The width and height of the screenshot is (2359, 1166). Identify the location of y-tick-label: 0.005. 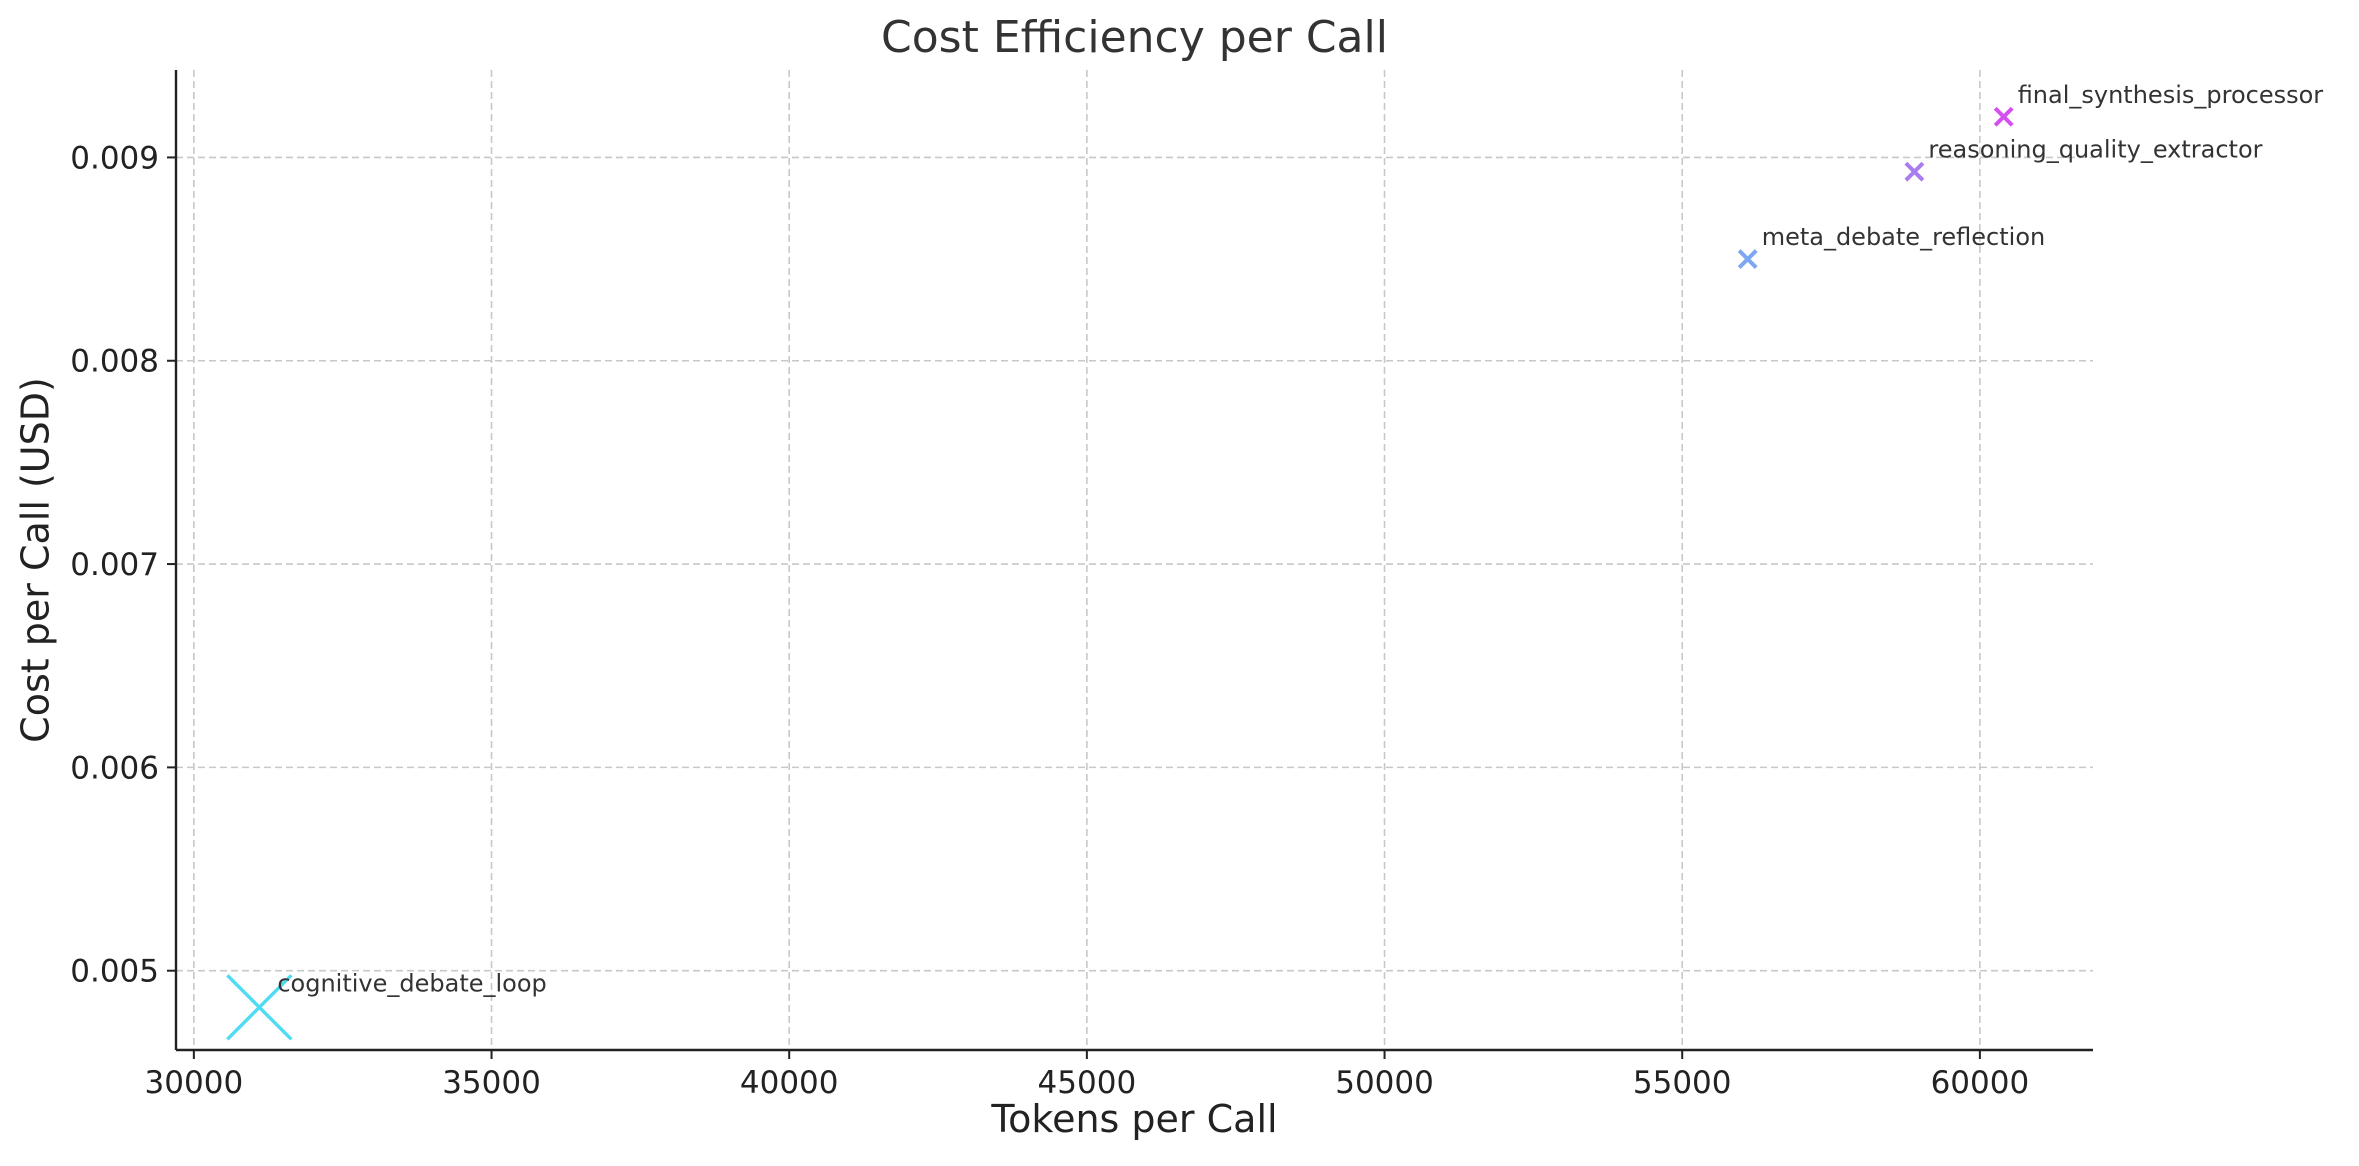
(114, 972).